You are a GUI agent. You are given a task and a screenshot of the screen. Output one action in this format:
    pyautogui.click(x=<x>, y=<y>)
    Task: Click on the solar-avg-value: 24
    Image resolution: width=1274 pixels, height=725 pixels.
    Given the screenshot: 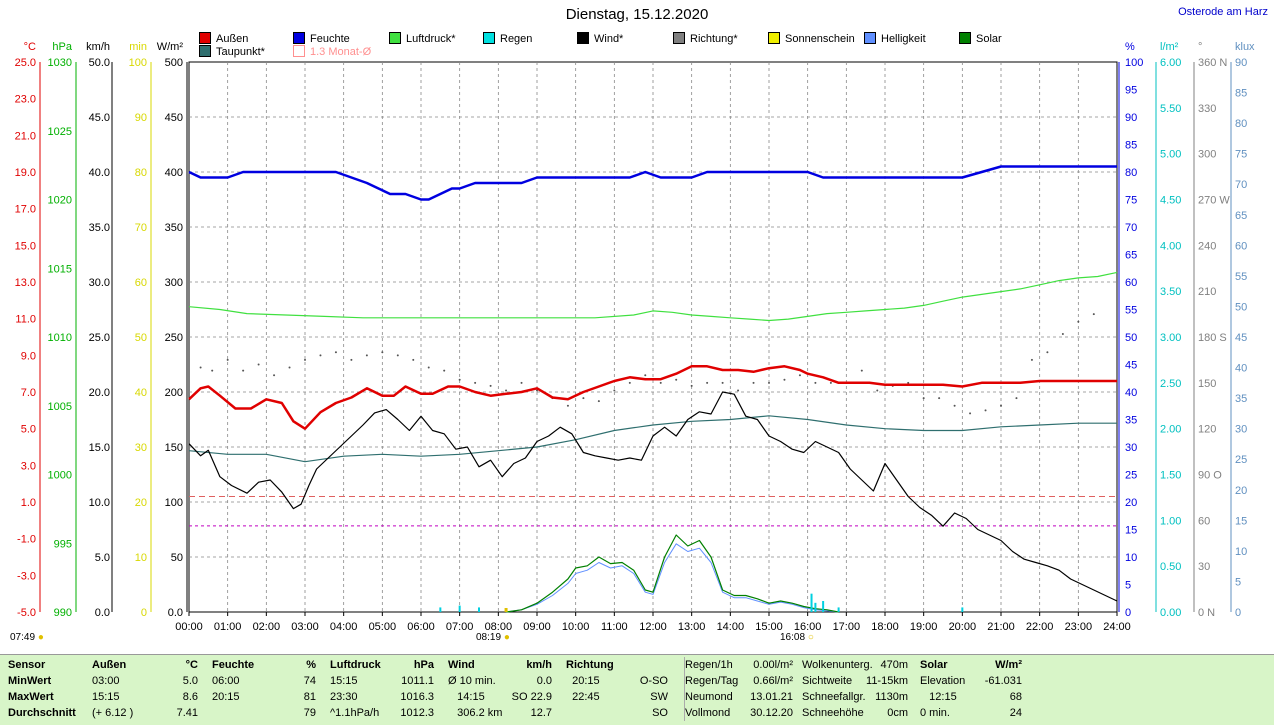 What is the action you would take?
    pyautogui.click(x=1015, y=713)
    